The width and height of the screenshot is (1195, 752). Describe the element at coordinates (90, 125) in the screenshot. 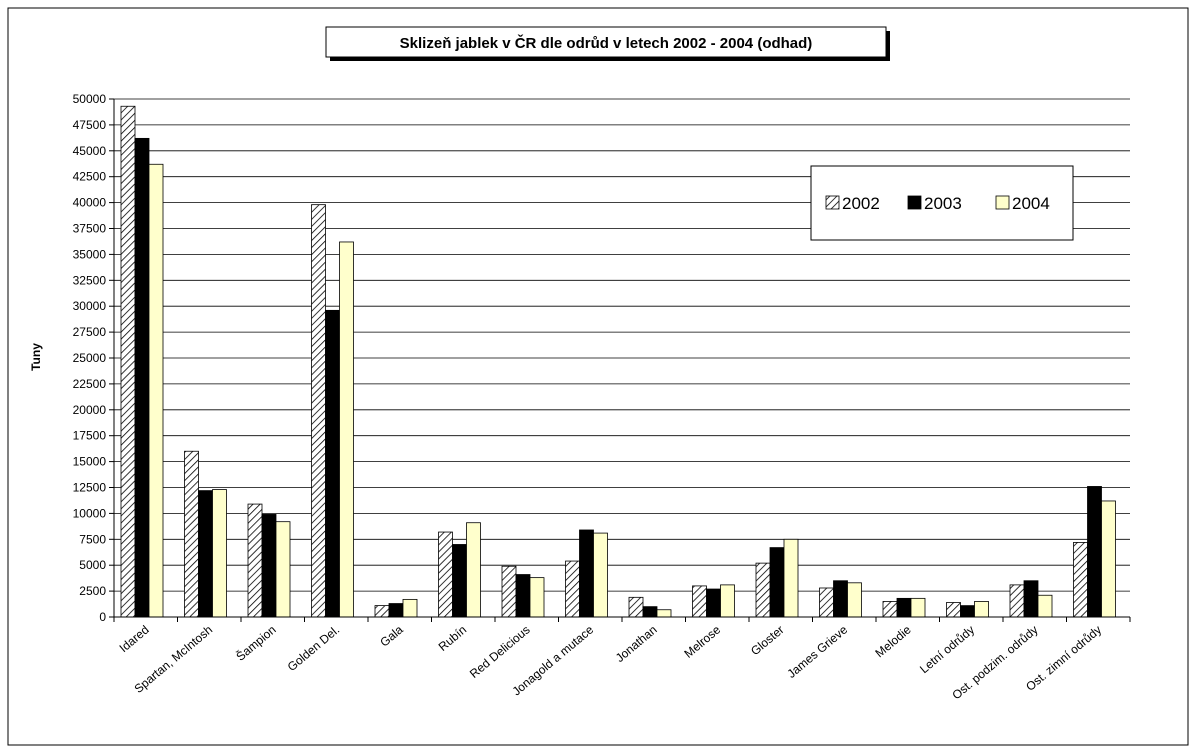

I see `y-tick-label: 47500` at that location.